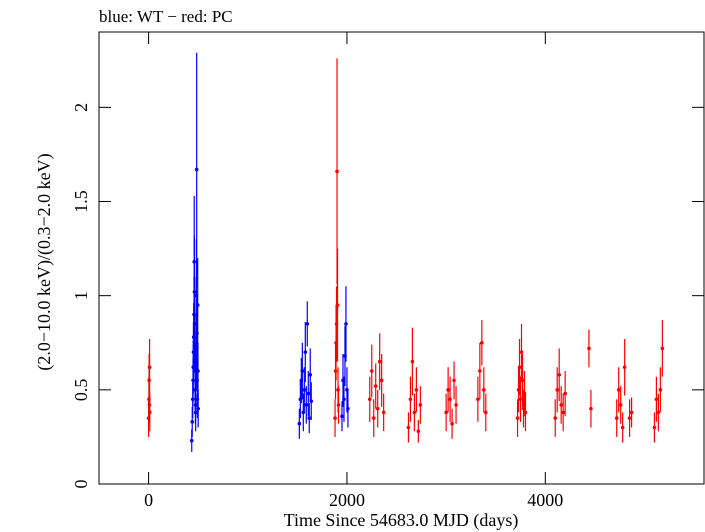 This screenshot has width=705, height=532. Describe the element at coordinates (81, 295) in the screenshot. I see `y-tick-label: 1` at that location.